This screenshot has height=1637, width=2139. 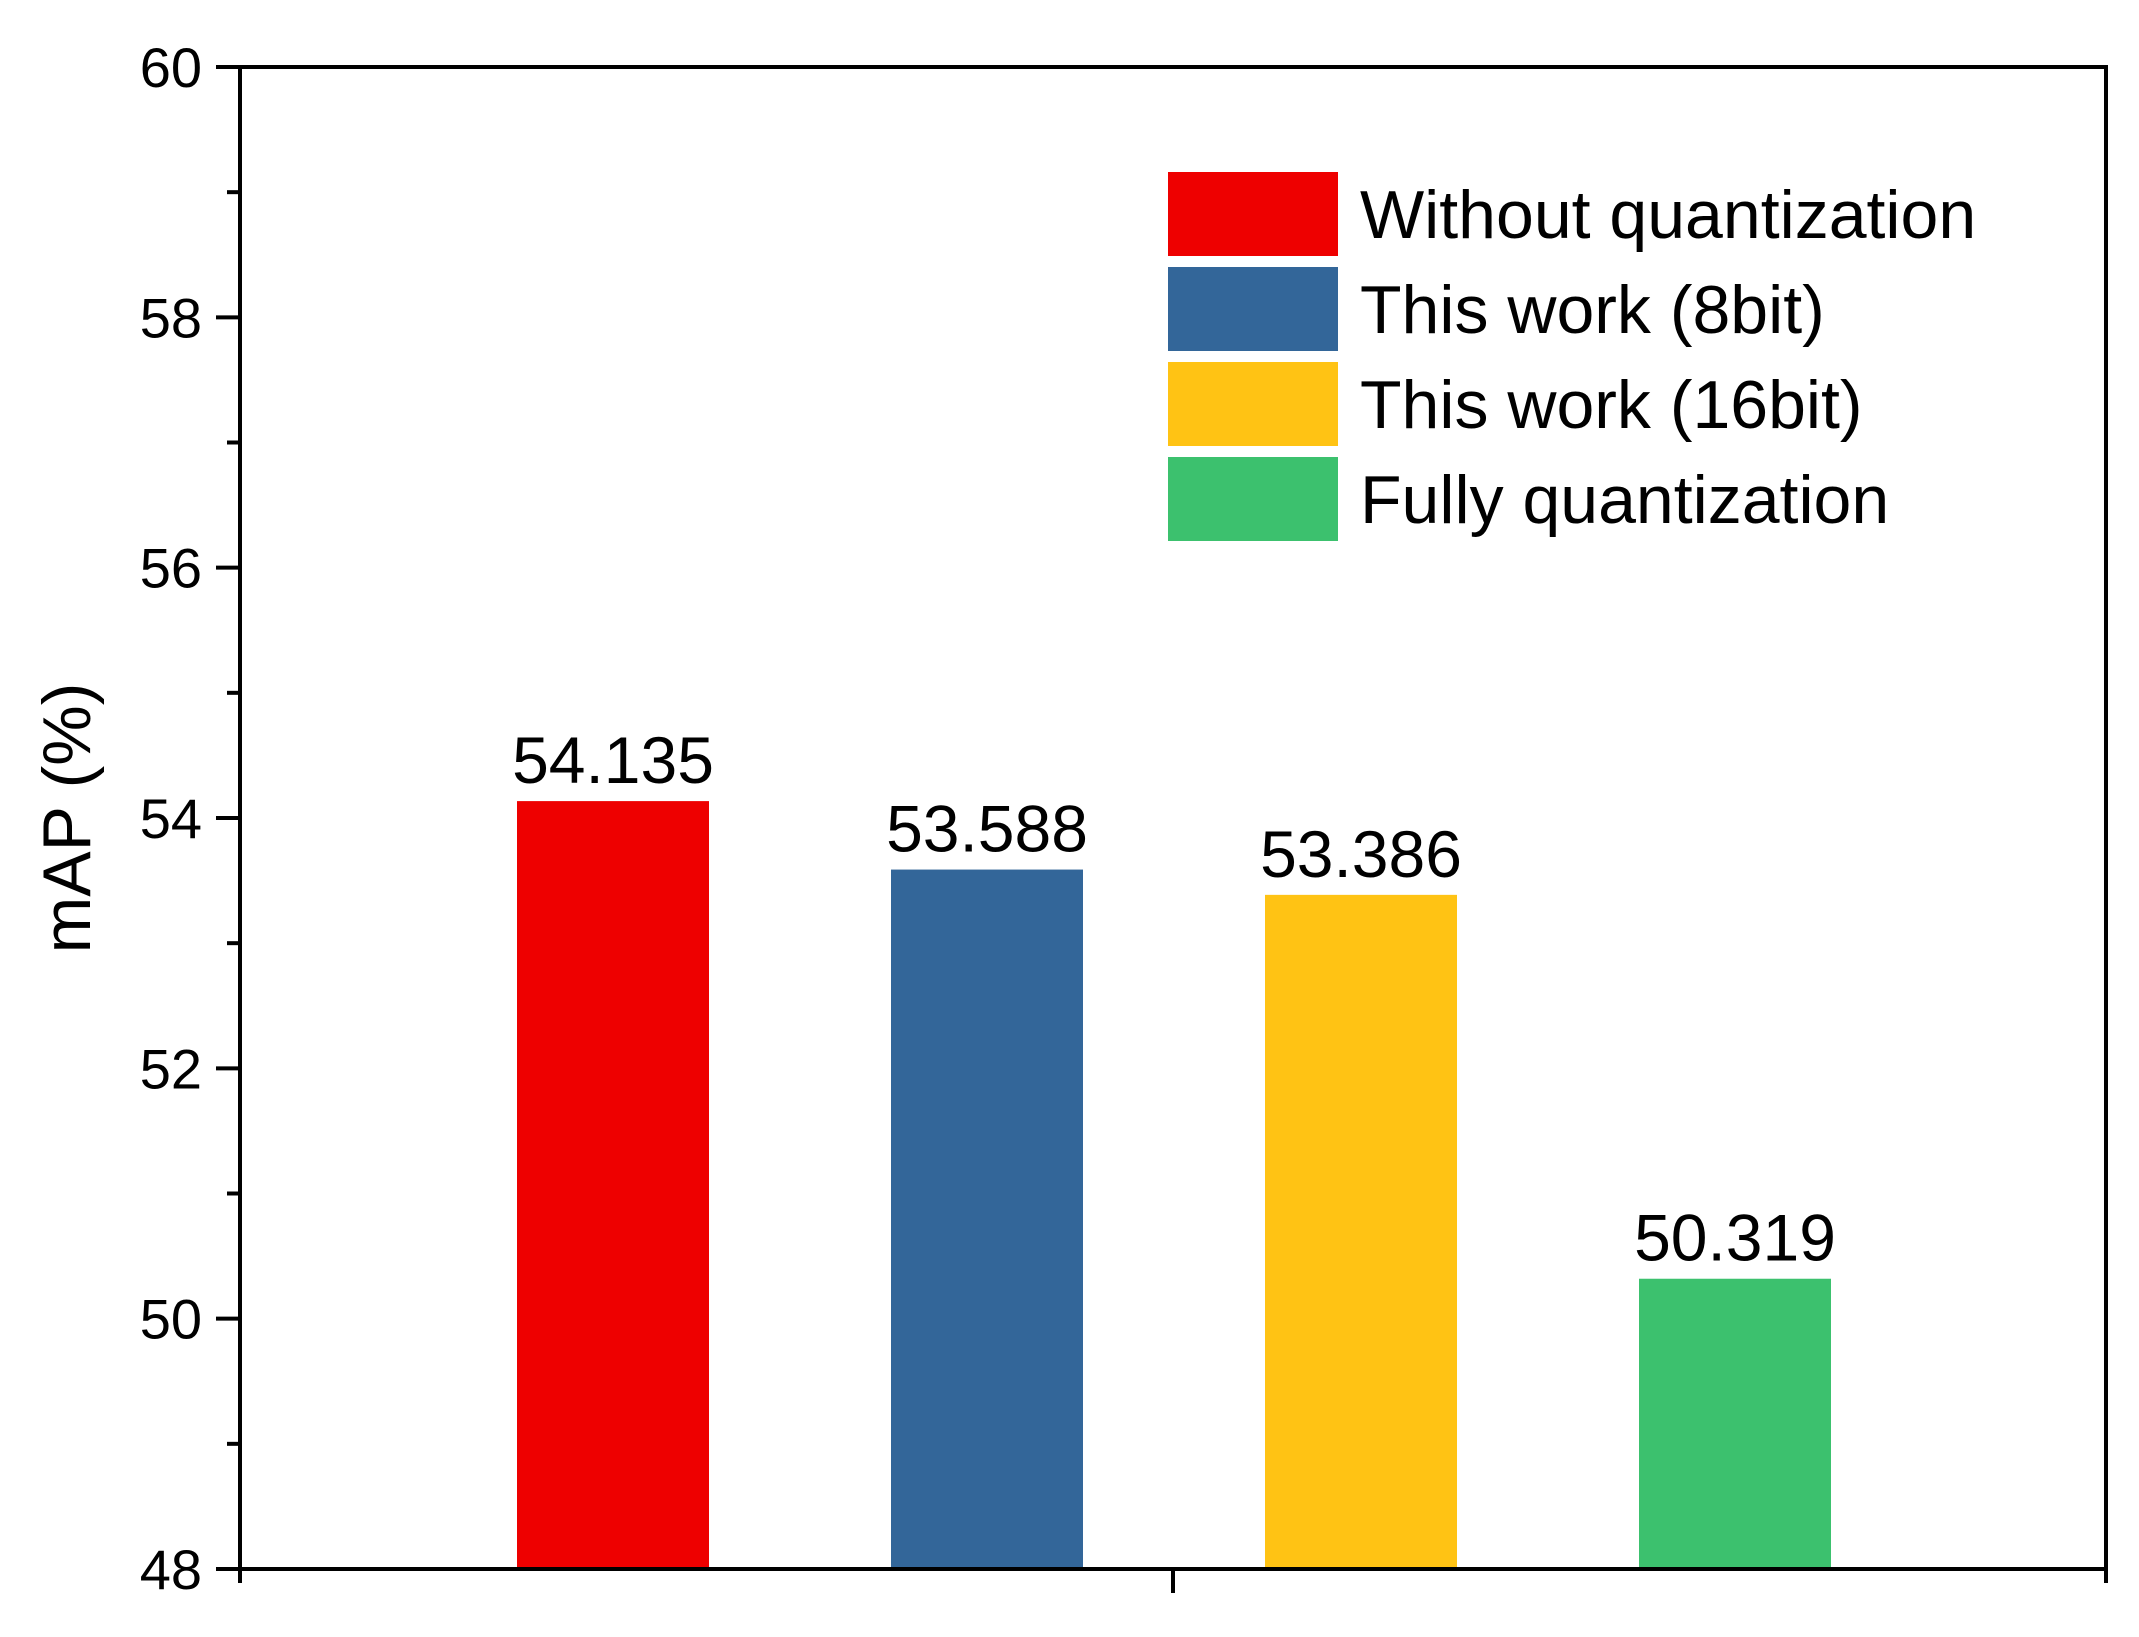 What do you see at coordinates (987, 829) in the screenshot?
I see `bar-value-label: 53.588` at bounding box center [987, 829].